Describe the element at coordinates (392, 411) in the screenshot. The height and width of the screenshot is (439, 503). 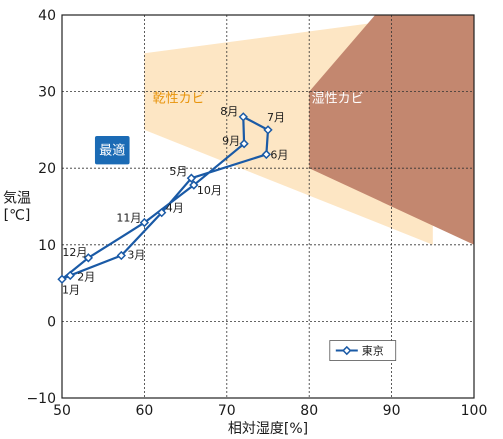
I see `x-tick-label: 90` at that location.